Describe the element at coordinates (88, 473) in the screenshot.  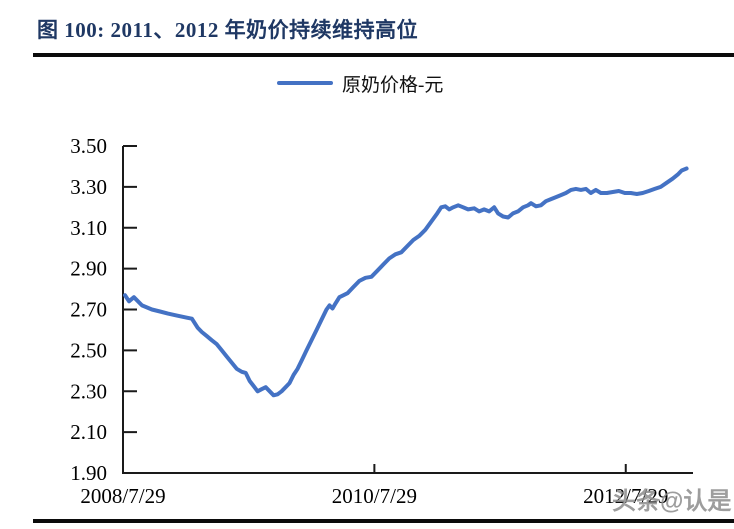
I see `y-axis-tick-label: 1.90` at that location.